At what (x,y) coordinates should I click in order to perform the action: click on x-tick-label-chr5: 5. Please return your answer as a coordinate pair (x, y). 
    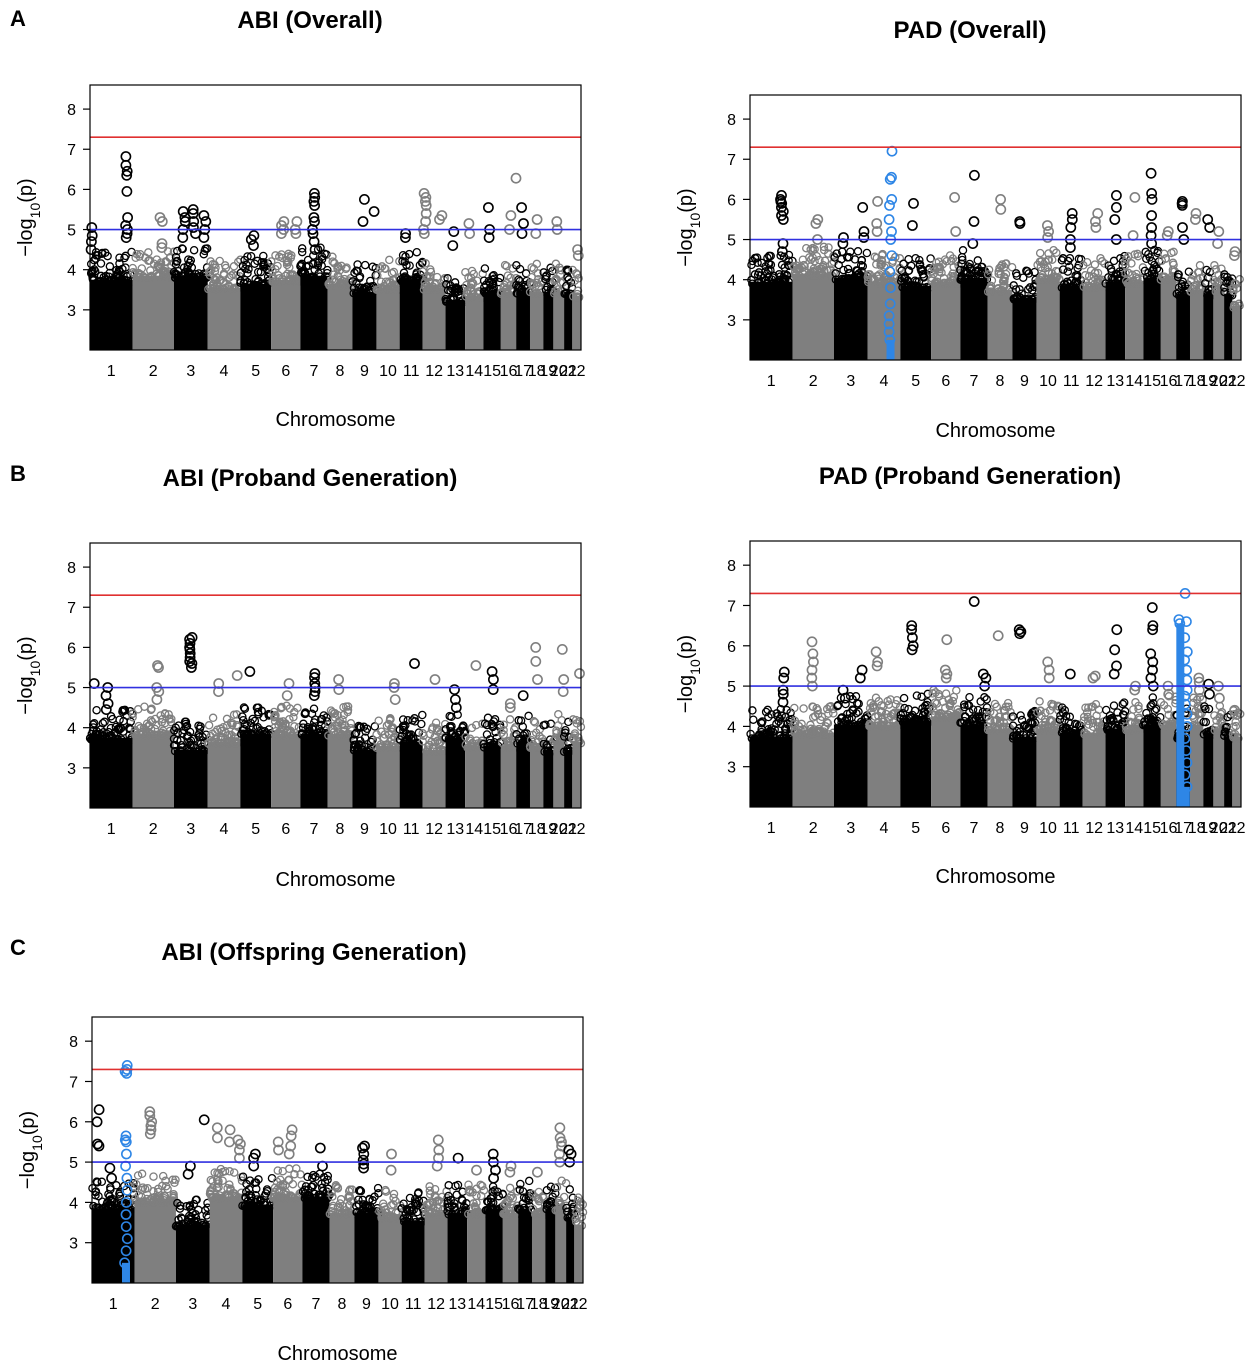
    Looking at the image, I should click on (915, 828).